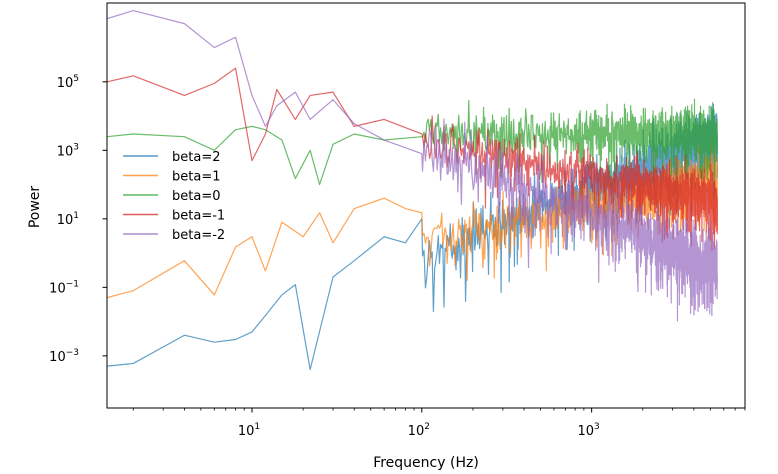 Image resolution: width=778 pixels, height=474 pixels. I want to click on x-tick-label: 10³, so click(588, 430).